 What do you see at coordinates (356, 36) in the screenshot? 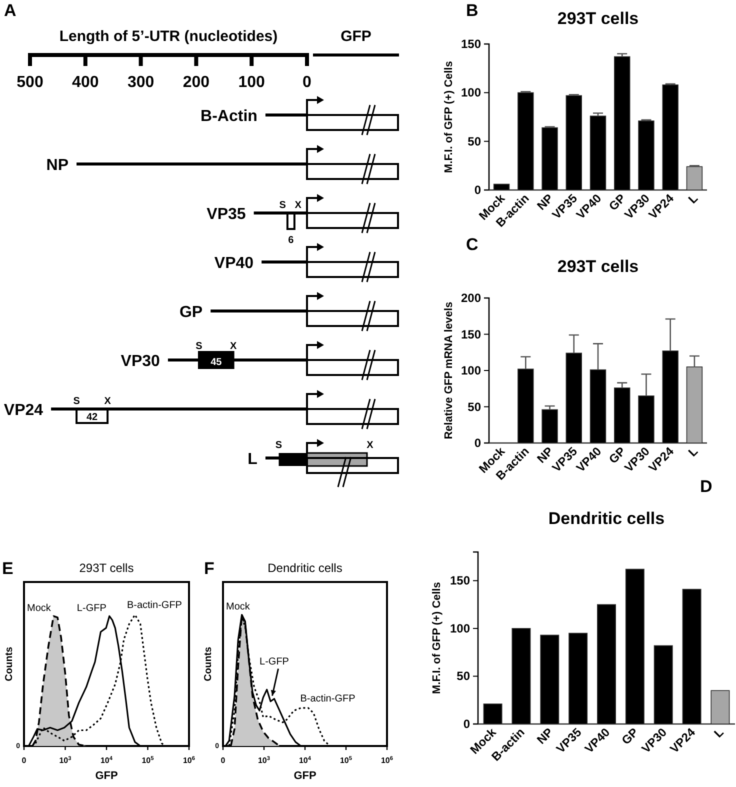
I see `text: GFP` at bounding box center [356, 36].